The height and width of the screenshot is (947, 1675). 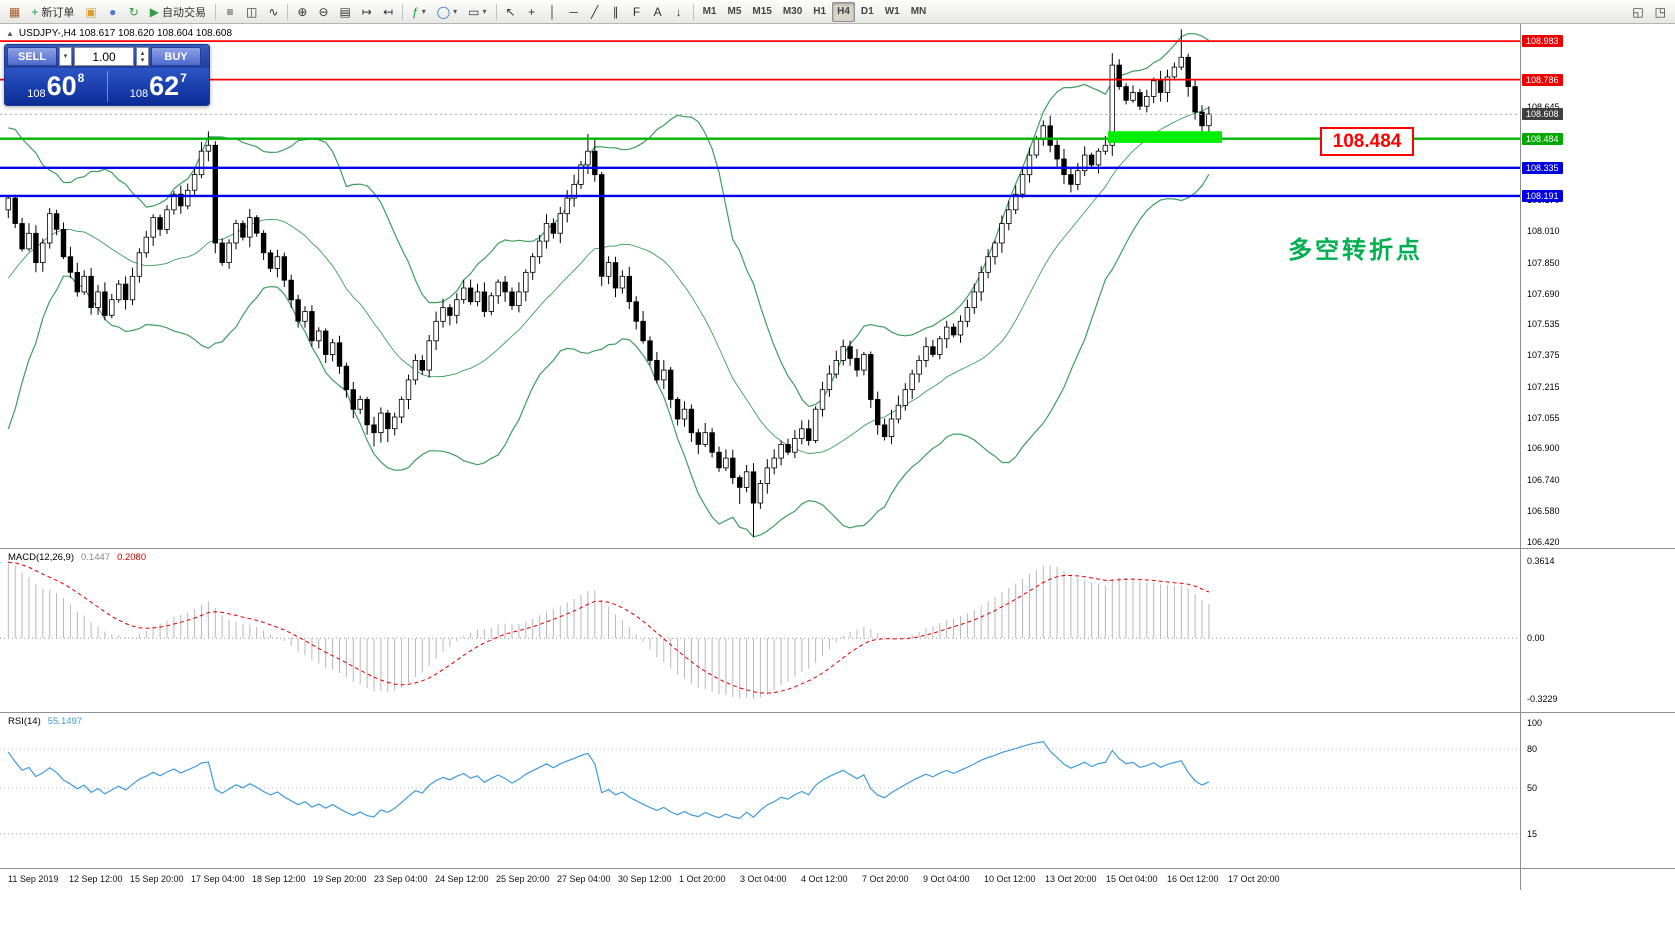 I want to click on periods-dropdown-icon: ◯, so click(x=443, y=11).